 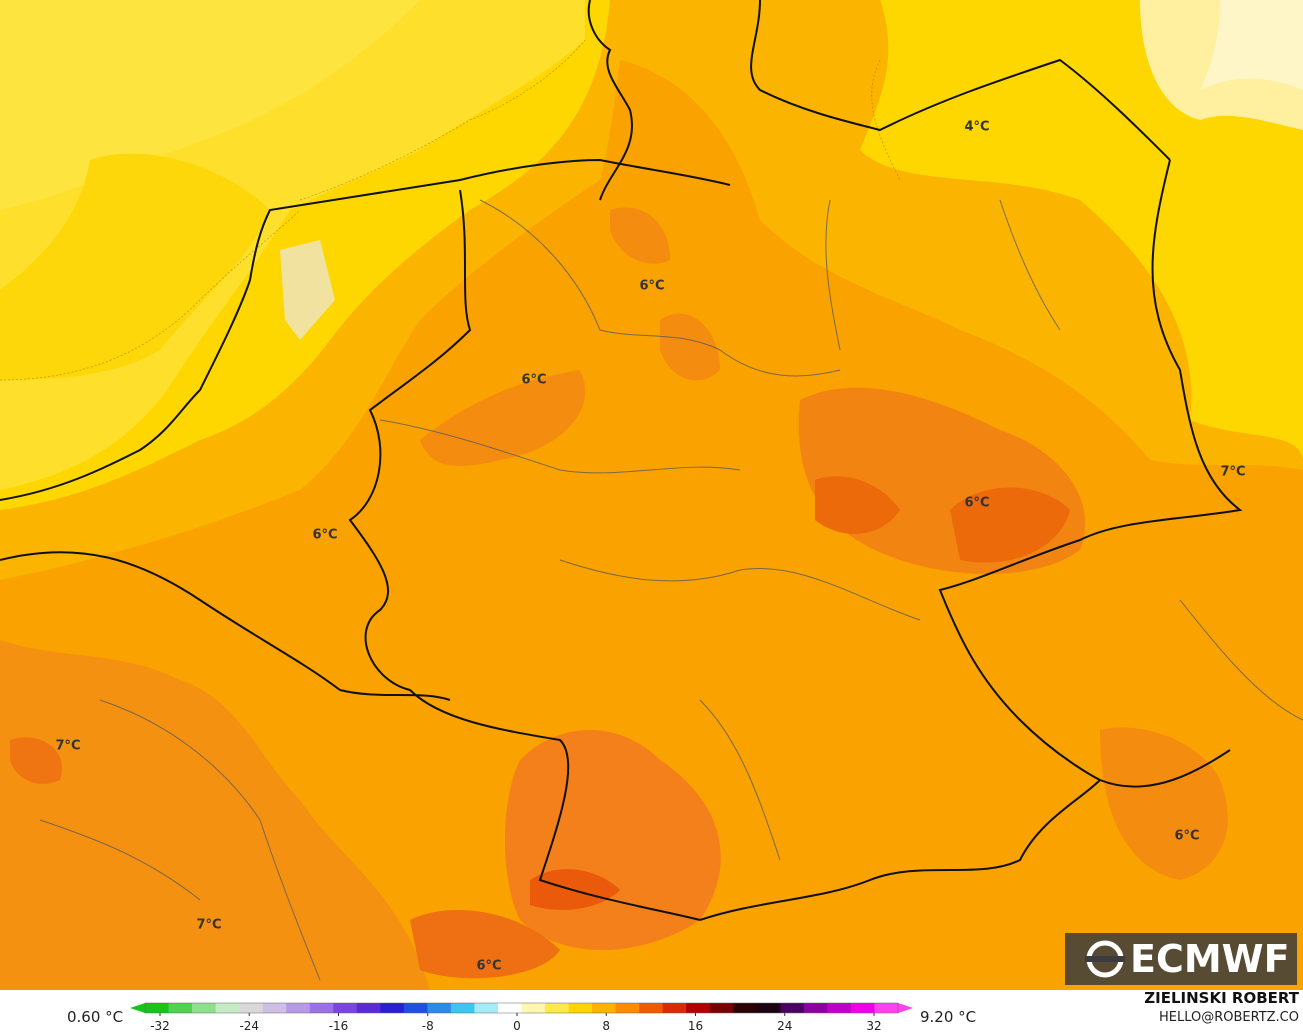 What do you see at coordinates (606, 1026) in the screenshot?
I see `colorbar-tick-label: 8` at bounding box center [606, 1026].